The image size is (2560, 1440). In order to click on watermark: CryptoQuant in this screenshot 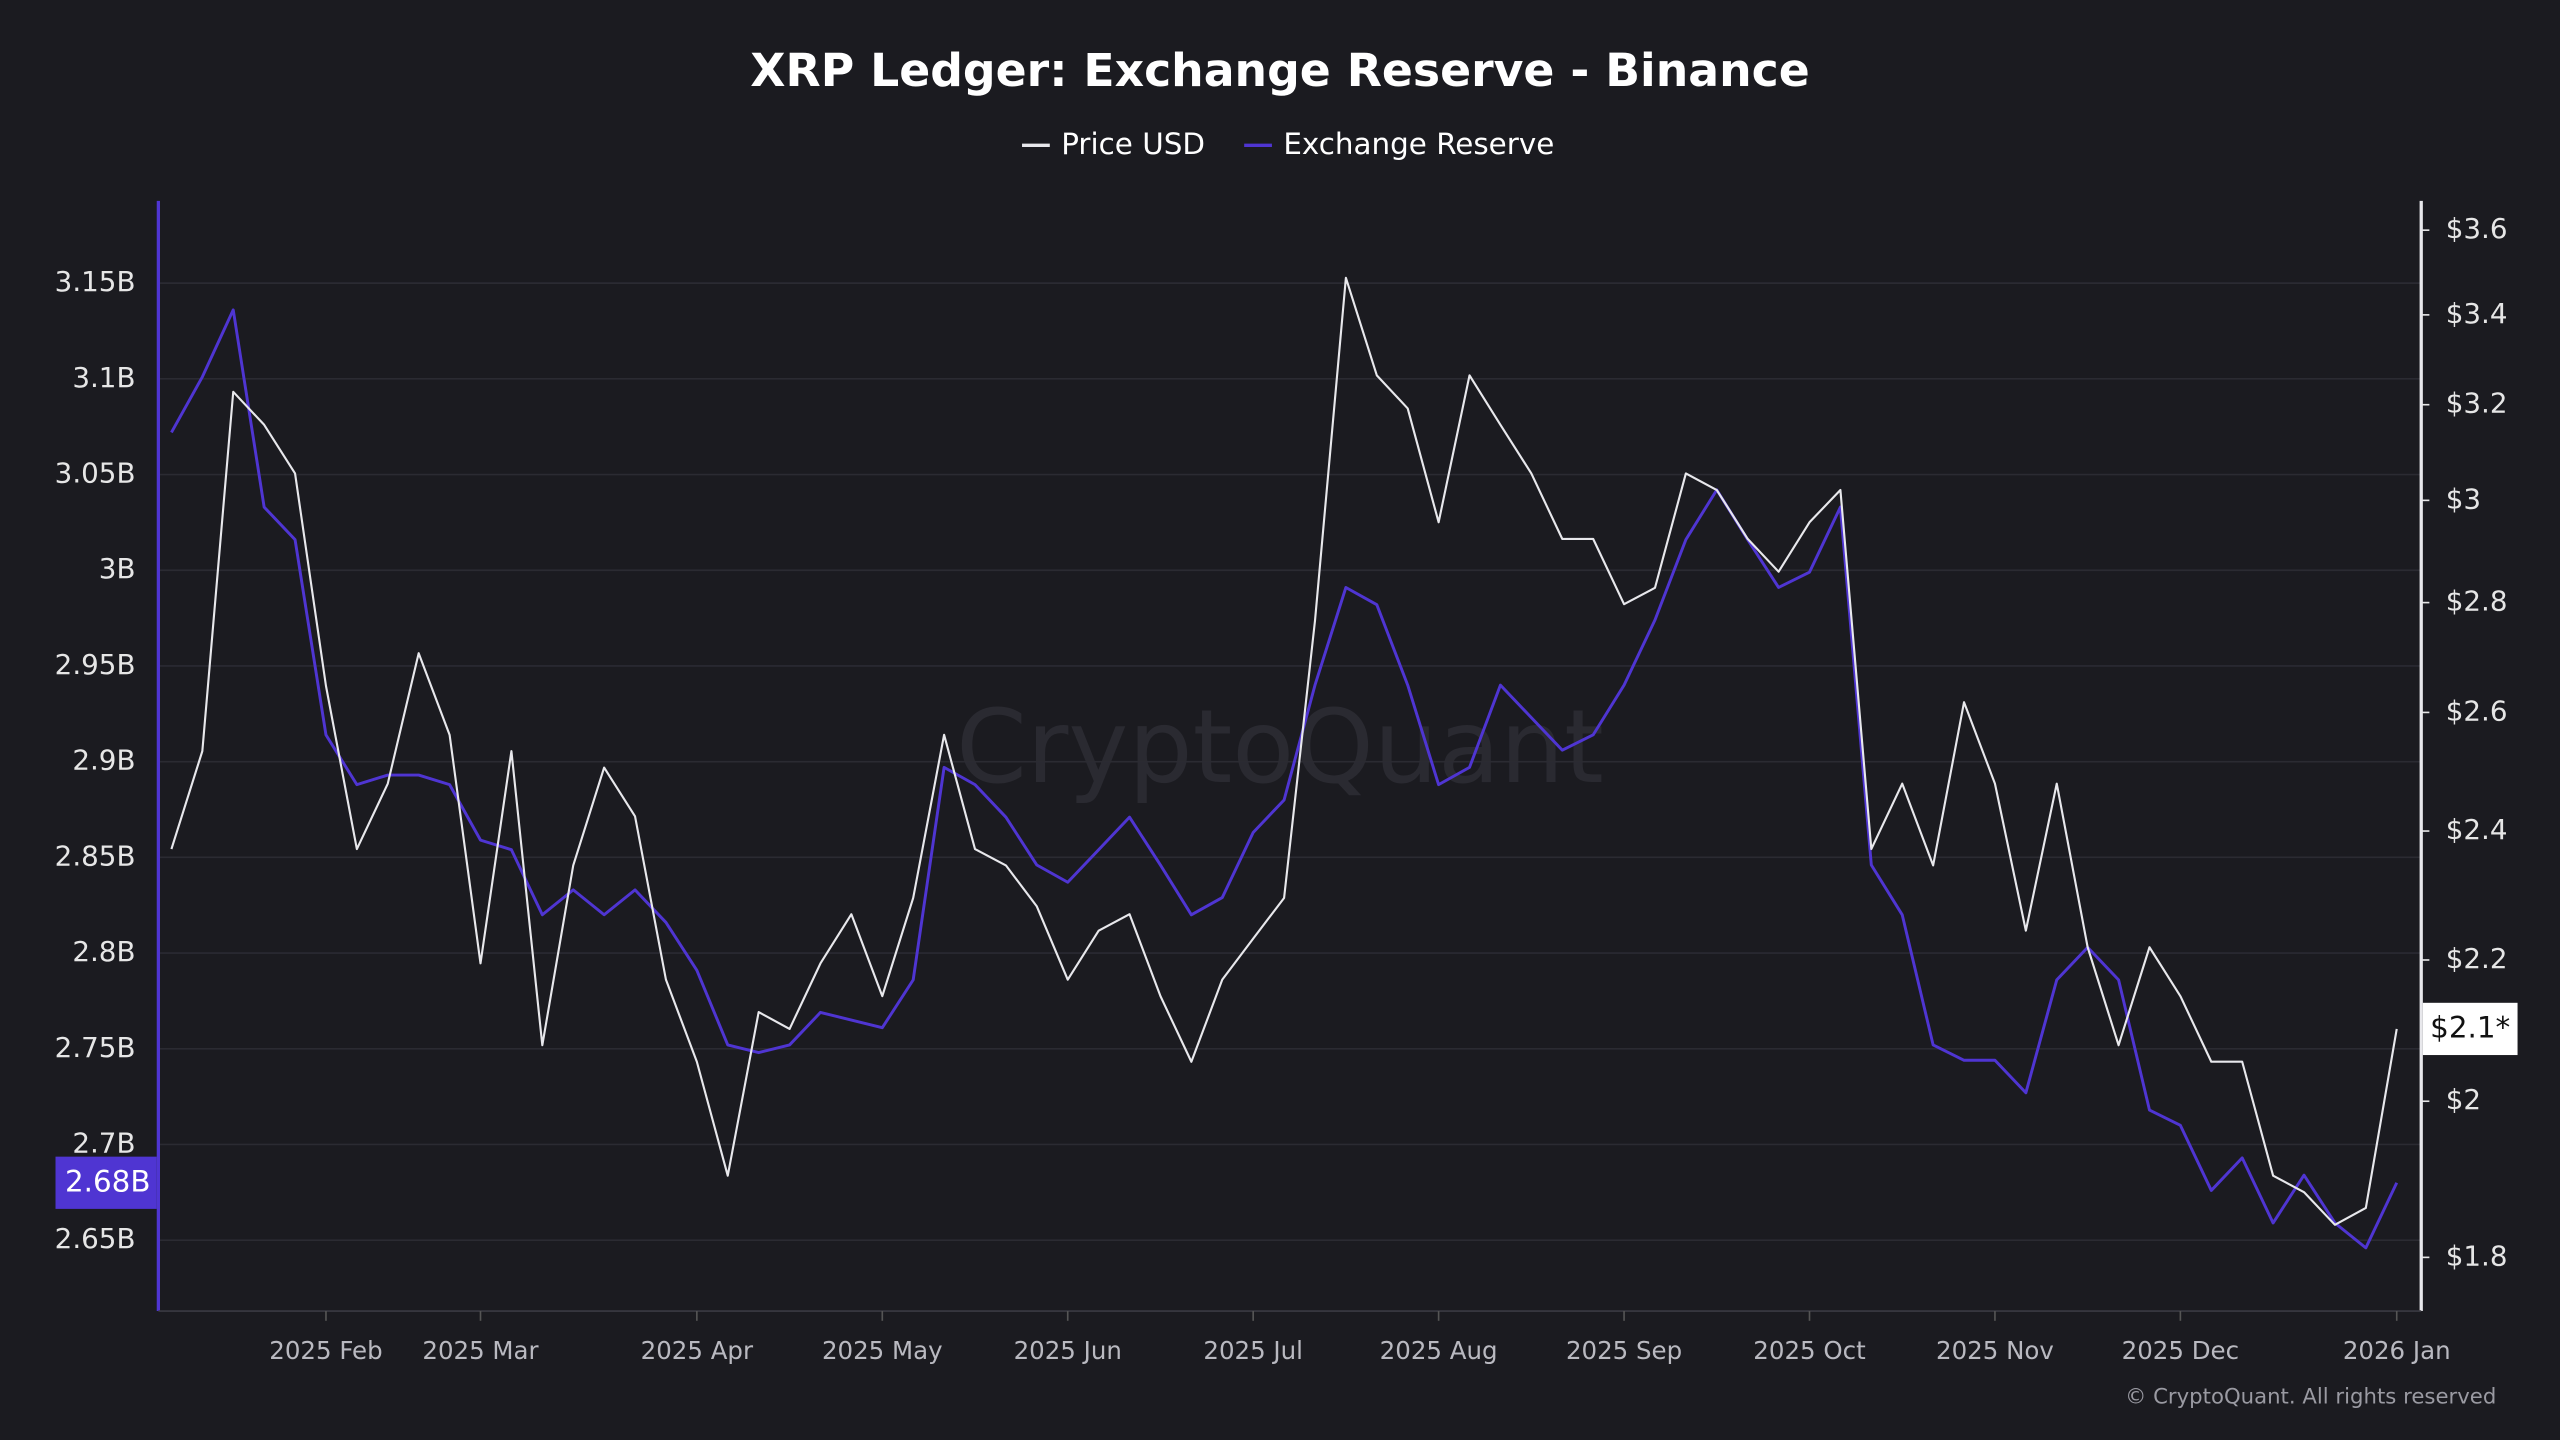, I will do `click(1280, 747)`.